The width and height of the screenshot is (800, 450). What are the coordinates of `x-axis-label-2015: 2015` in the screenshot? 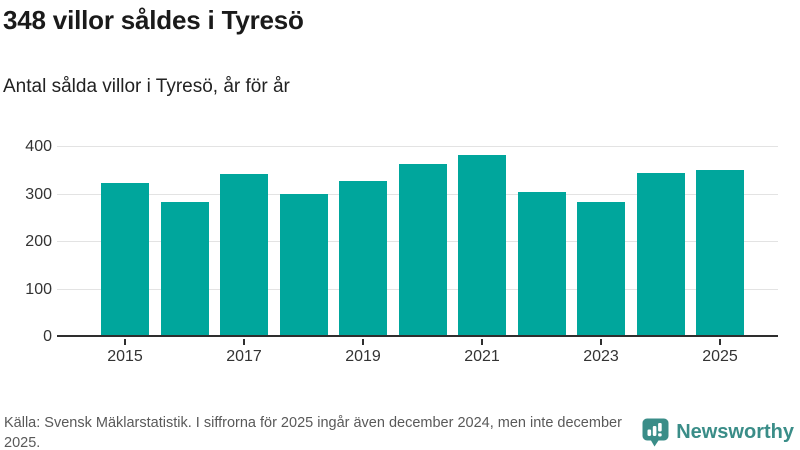 It's located at (125, 356).